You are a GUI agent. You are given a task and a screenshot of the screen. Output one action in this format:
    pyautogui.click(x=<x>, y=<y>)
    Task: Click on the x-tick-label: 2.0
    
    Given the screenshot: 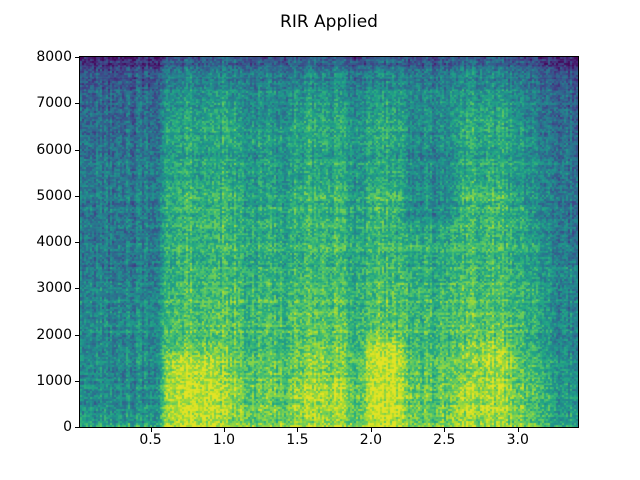 What is the action you would take?
    pyautogui.click(x=370, y=440)
    